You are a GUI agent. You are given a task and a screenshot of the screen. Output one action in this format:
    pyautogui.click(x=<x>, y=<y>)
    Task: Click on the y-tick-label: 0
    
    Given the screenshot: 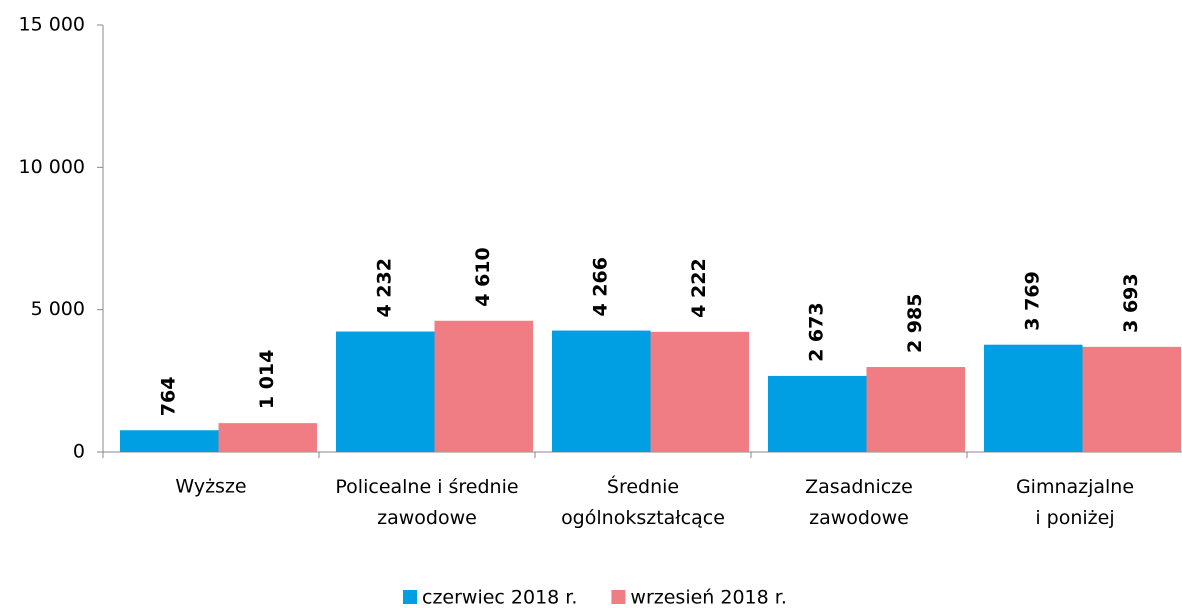 What is the action you would take?
    pyautogui.click(x=79, y=452)
    